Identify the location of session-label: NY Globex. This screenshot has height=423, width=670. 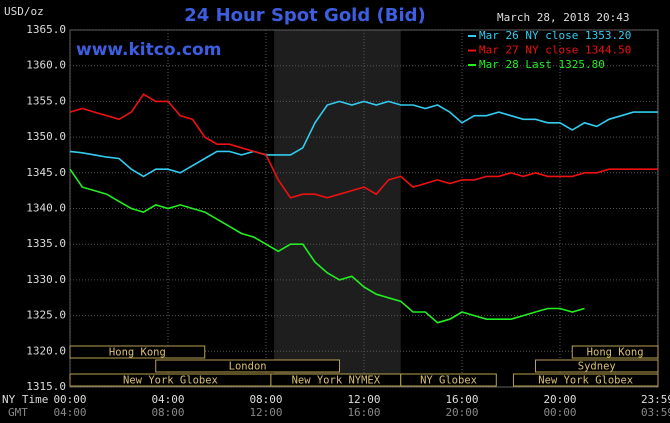
(448, 381).